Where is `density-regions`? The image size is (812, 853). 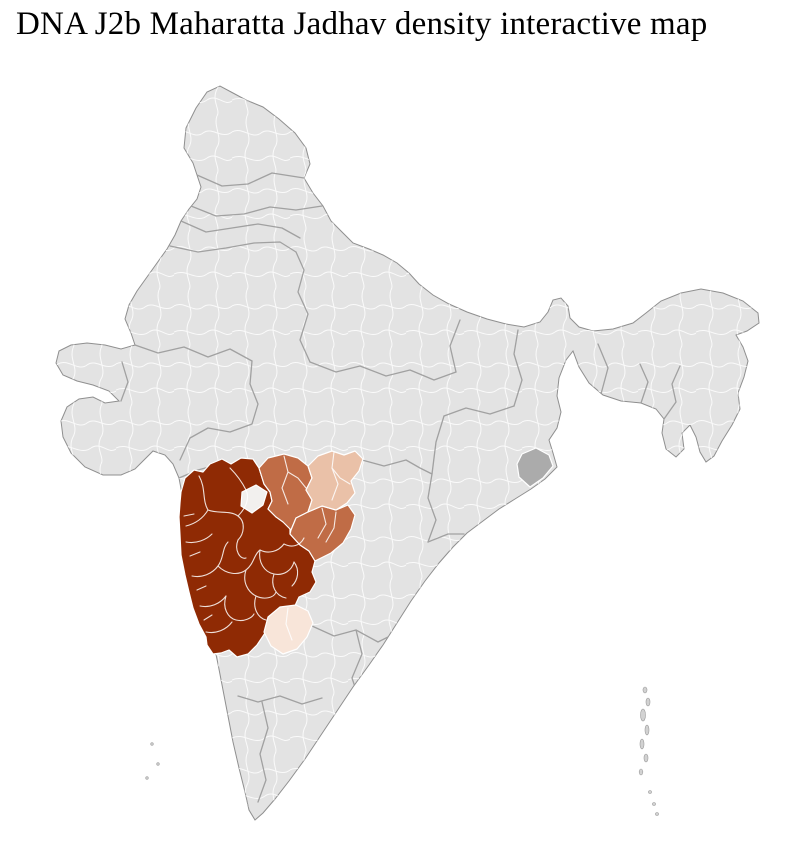
density-regions is located at coordinates (271, 554).